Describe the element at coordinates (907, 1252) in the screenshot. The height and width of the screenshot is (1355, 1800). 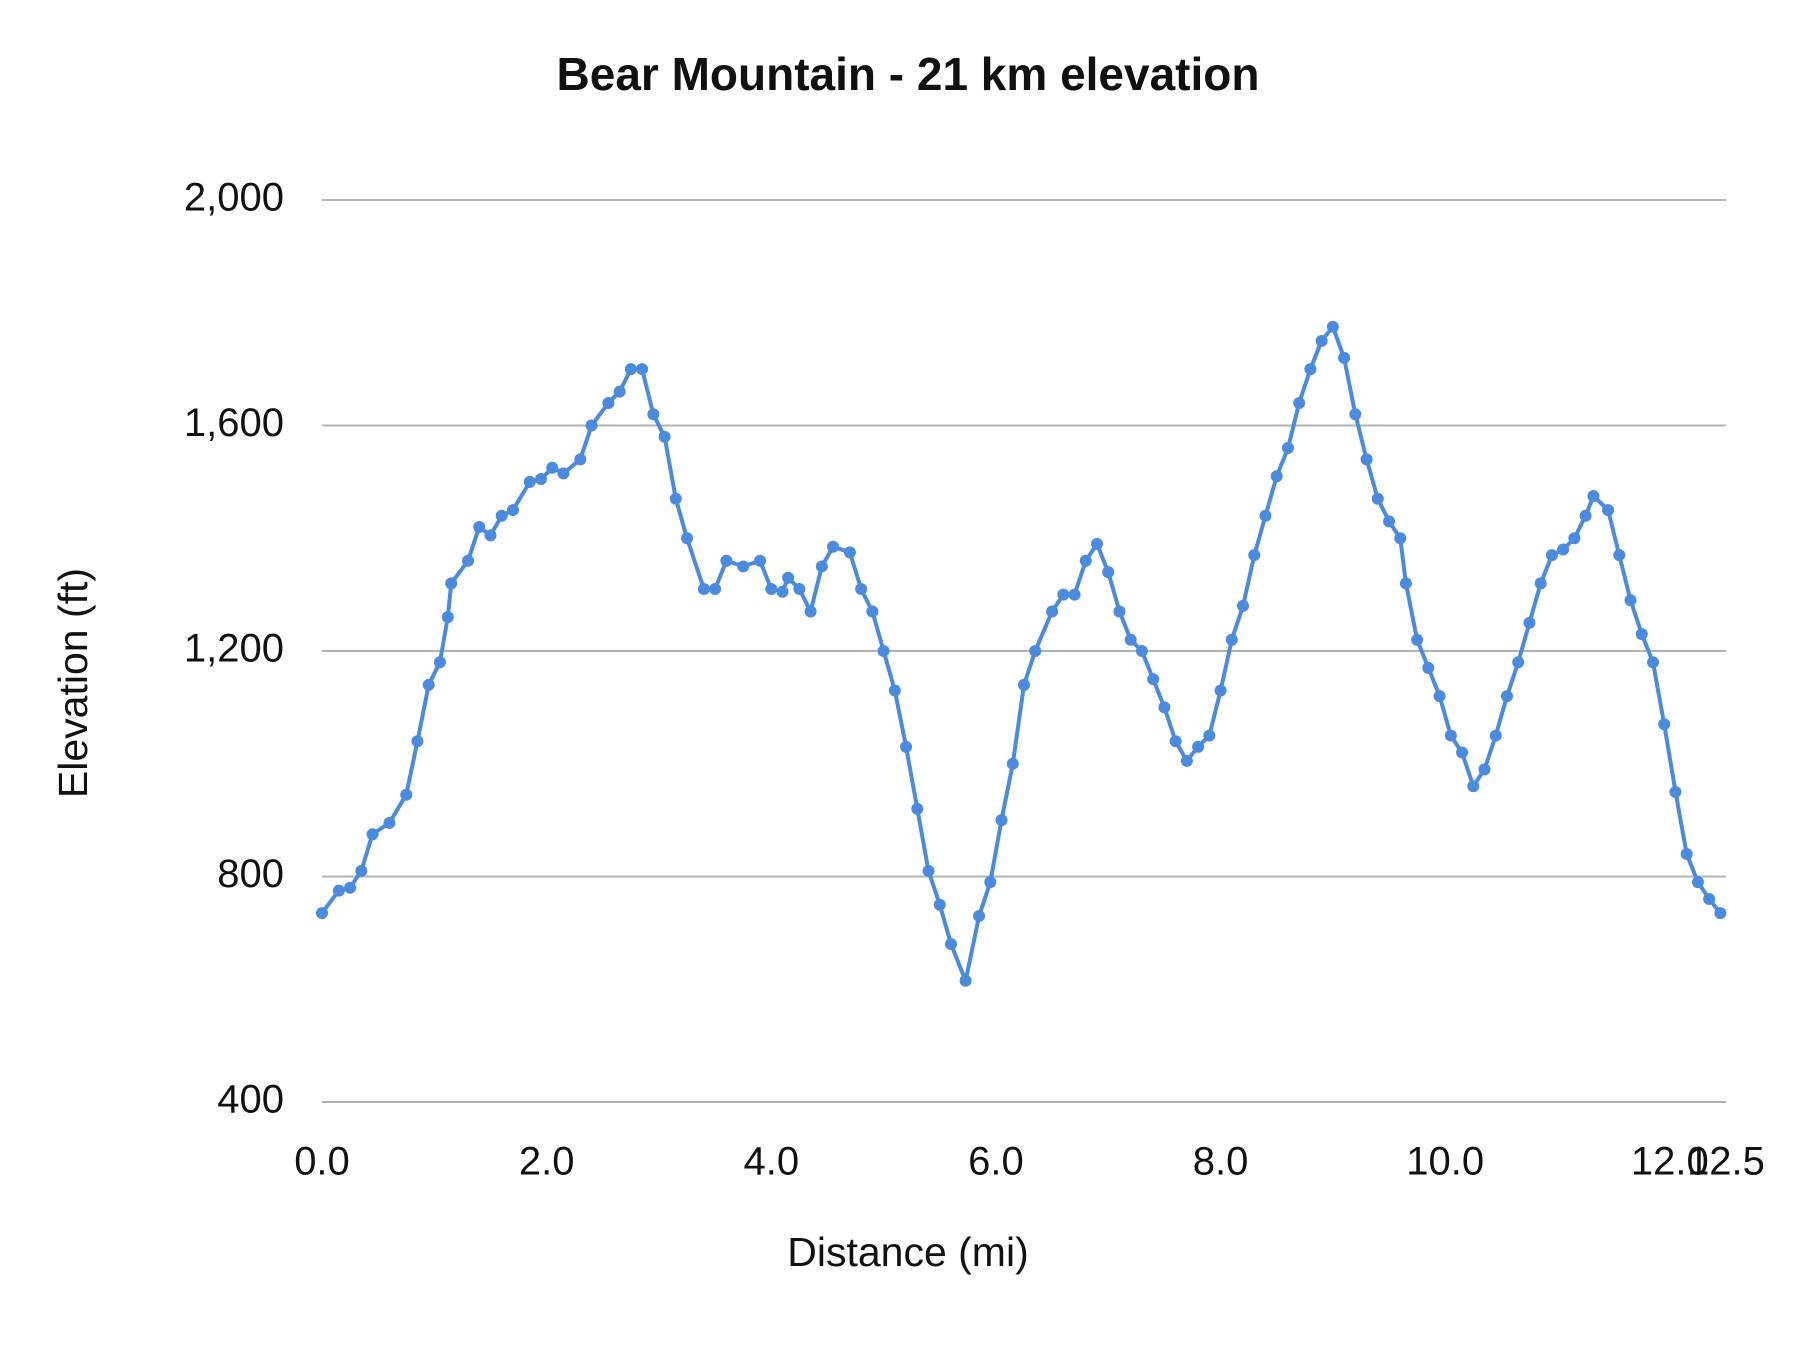
I see `x-axis-title: Distance (mi)` at that location.